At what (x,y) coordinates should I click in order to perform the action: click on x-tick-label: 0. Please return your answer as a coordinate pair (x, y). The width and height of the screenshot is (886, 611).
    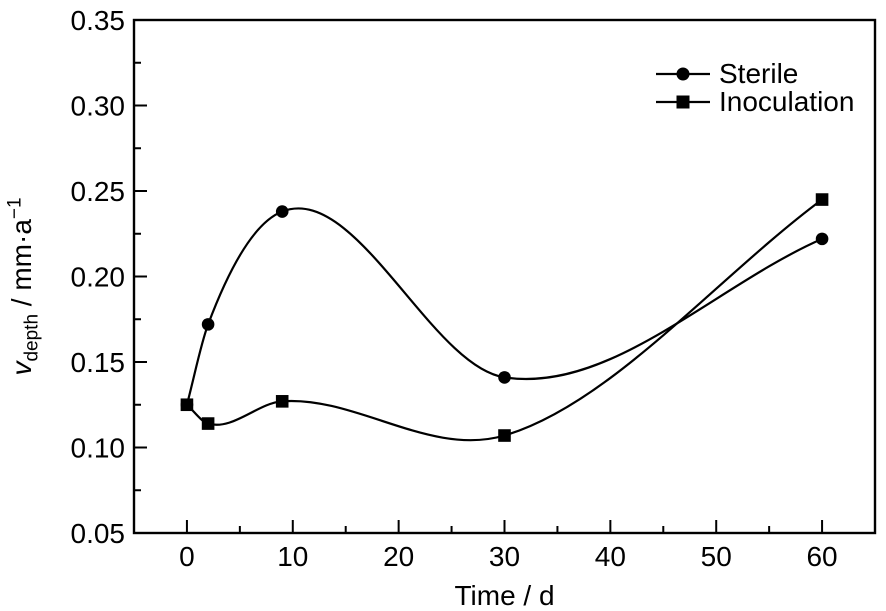
    Looking at the image, I should click on (187, 556).